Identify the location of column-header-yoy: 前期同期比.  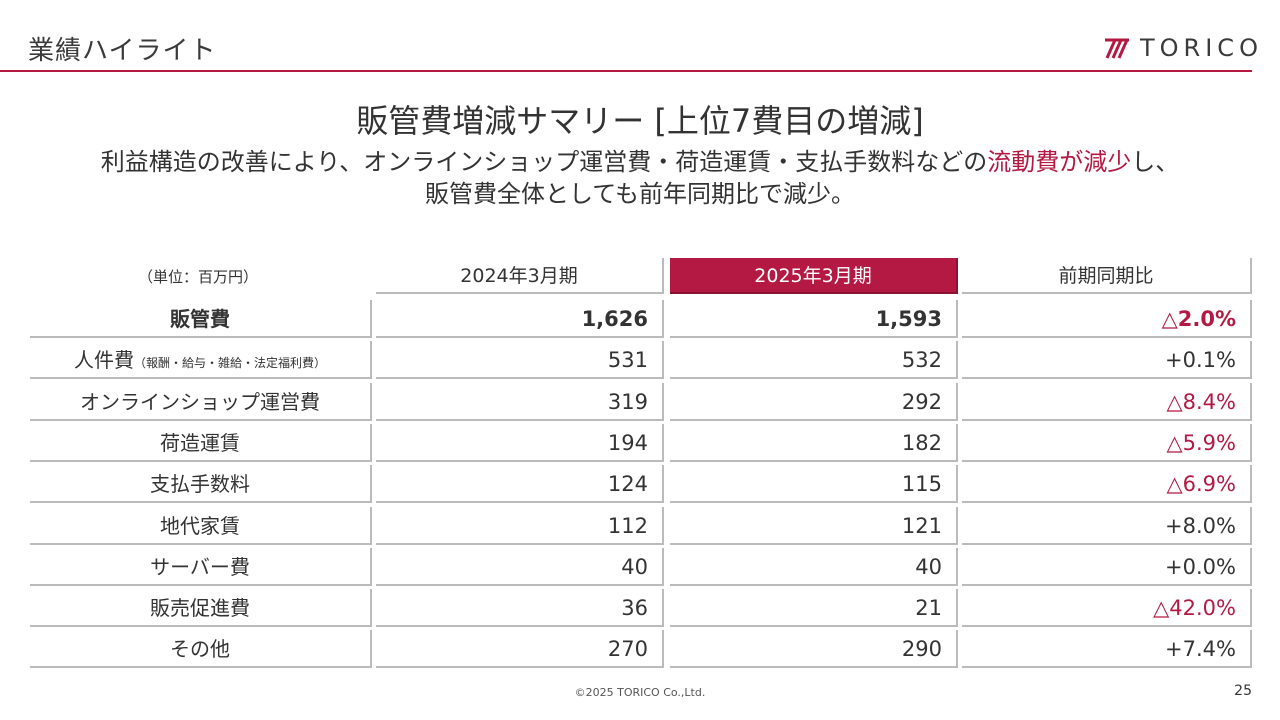
(1107, 276).